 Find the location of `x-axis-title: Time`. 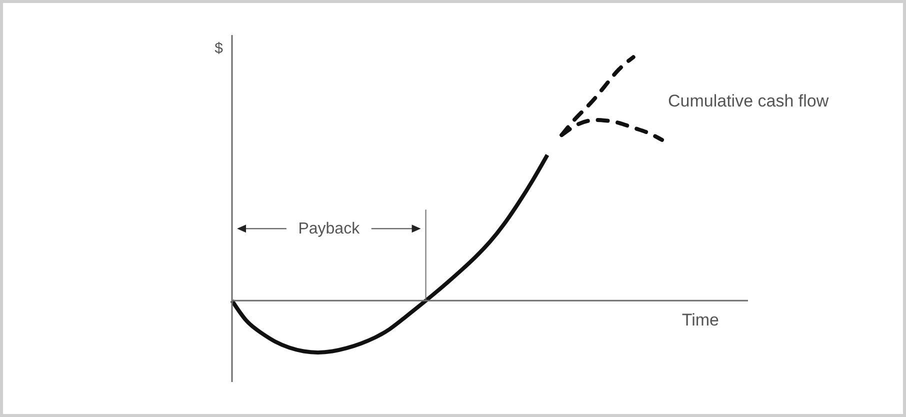

x-axis-title: Time is located at coordinates (700, 320).